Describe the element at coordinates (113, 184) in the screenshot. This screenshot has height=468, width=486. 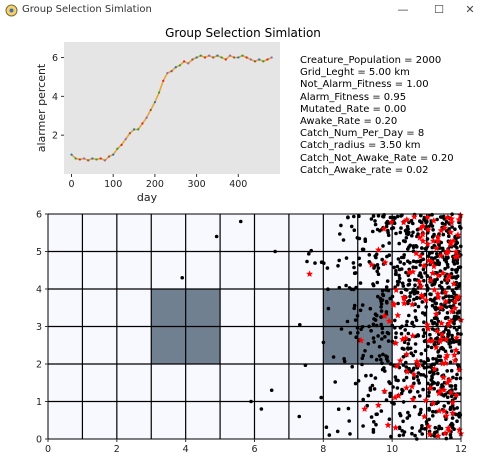
I see `x-tick-label: 100` at that location.